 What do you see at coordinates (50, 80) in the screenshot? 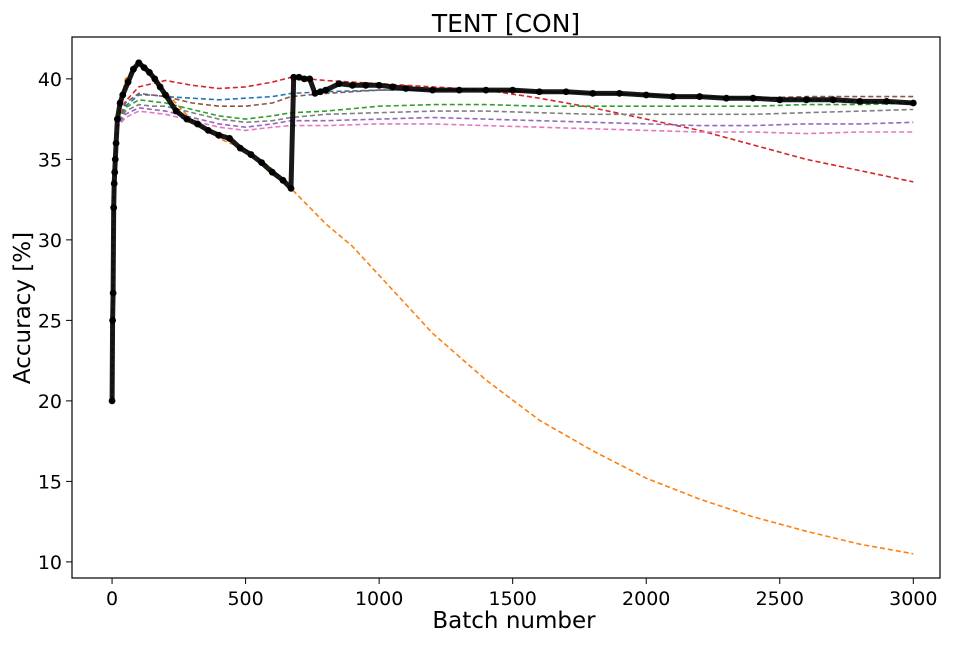
I see `y-tick-label: 40` at bounding box center [50, 80].